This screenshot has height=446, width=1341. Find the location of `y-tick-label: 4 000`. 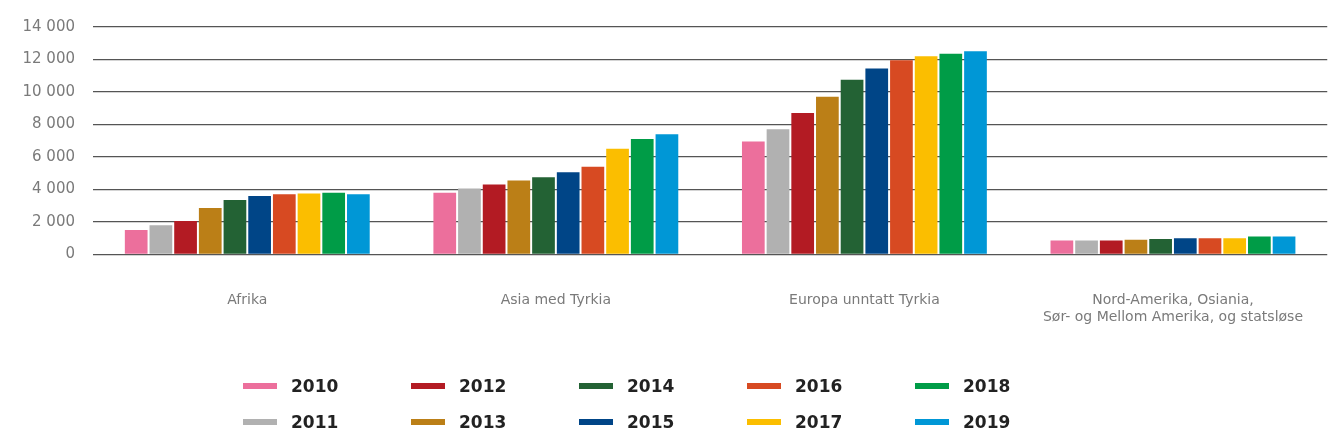

y-tick-label: 4 000 is located at coordinates (53, 188).